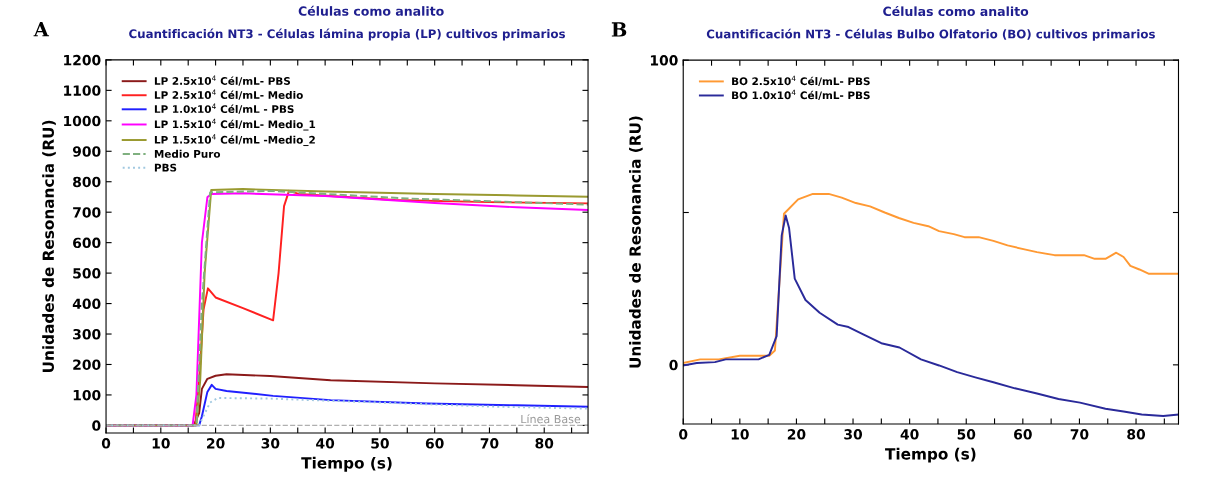  I want to click on text: B, so click(619, 29).